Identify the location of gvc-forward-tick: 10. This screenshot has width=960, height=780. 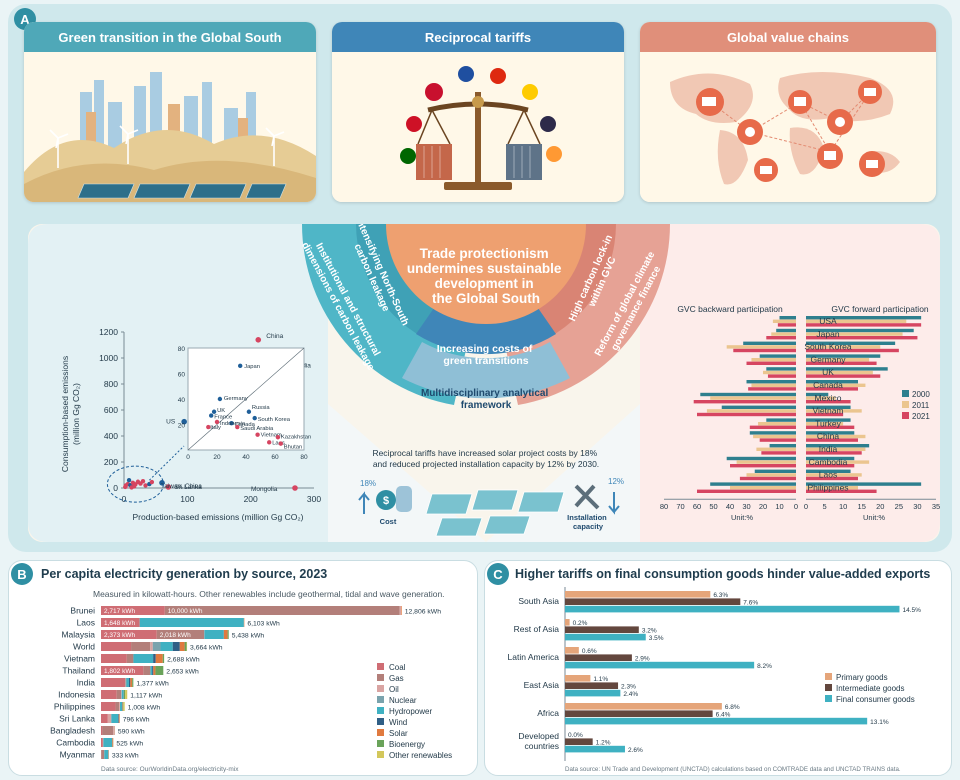
(843, 506).